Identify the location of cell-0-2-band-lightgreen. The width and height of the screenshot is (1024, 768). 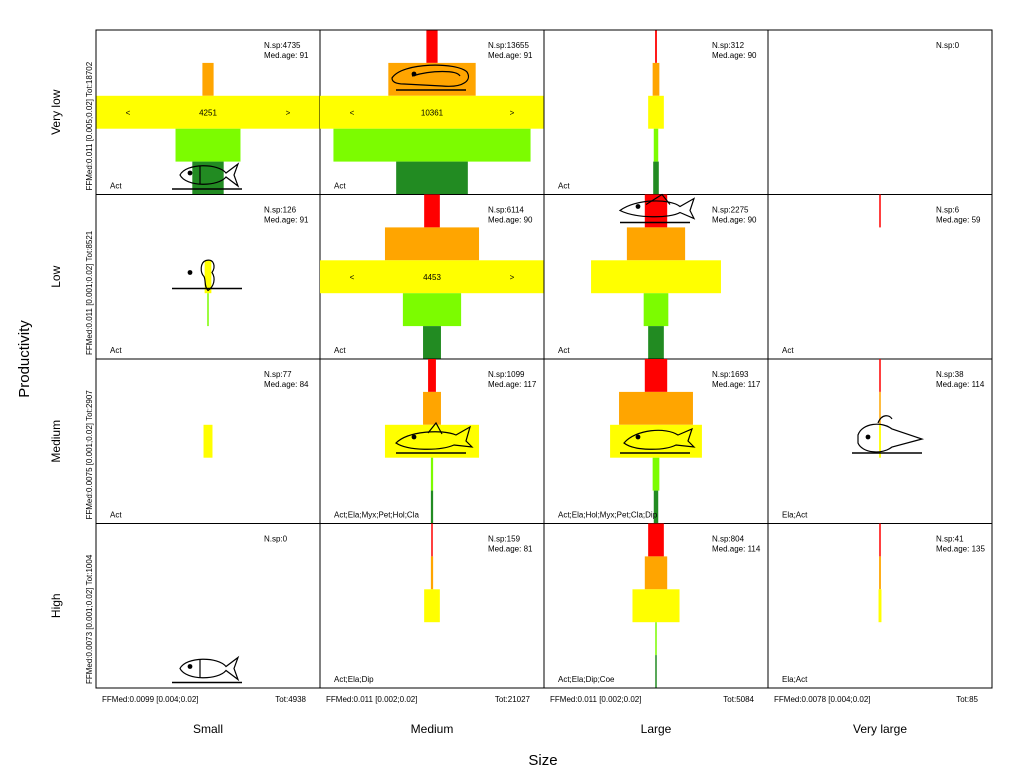
(656, 145).